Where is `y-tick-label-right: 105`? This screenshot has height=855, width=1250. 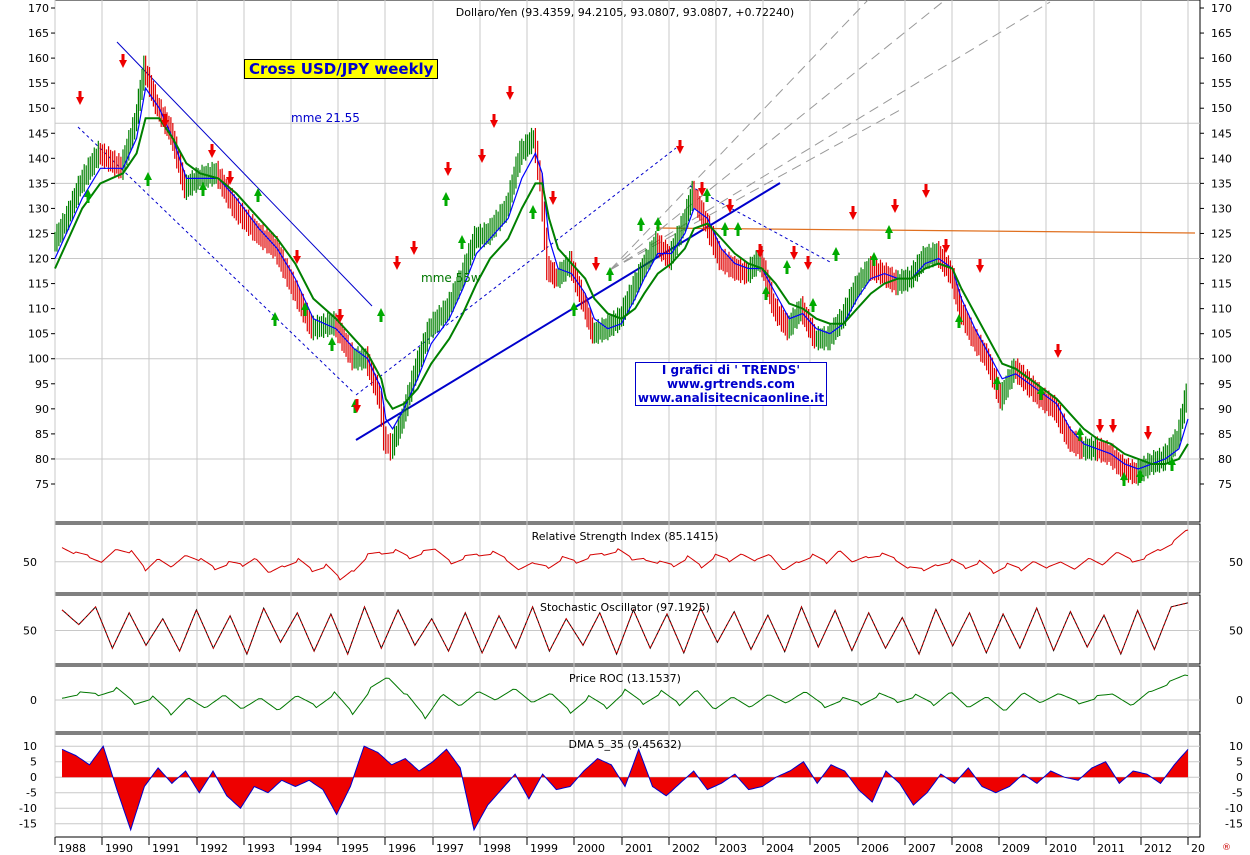
y-tick-label-right: 105 is located at coordinates (1221, 334).